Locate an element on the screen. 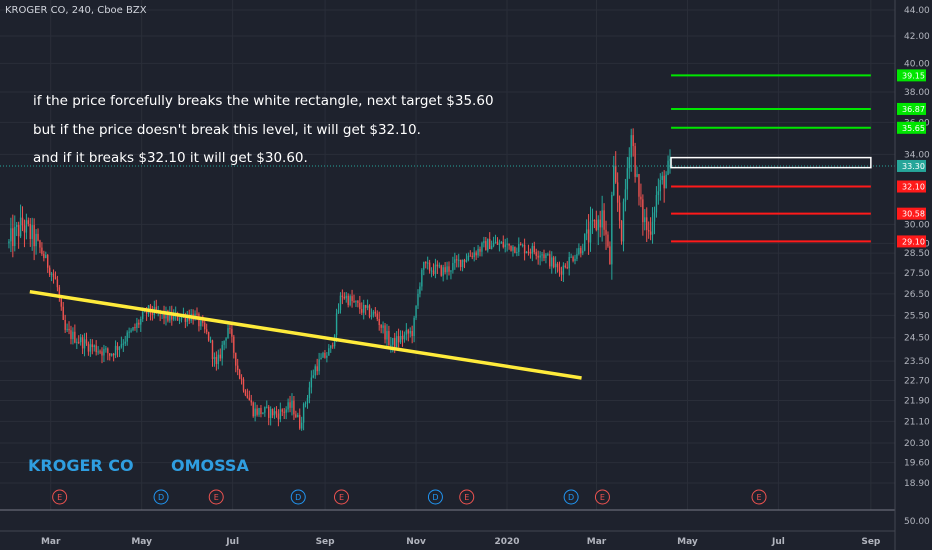 The width and height of the screenshot is (932, 550). event-label: D is located at coordinates (571, 497).